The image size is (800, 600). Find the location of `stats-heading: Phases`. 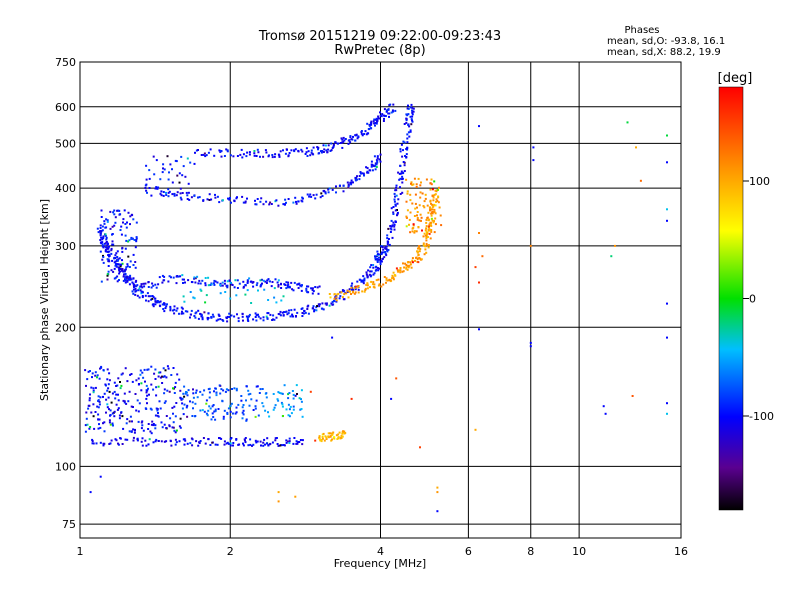

stats-heading: Phases is located at coordinates (641, 30).